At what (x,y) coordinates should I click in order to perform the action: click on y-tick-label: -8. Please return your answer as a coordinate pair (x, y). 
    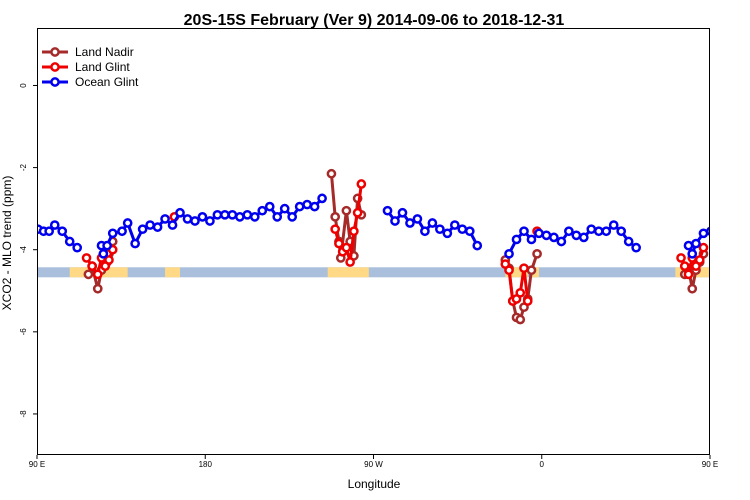
    Looking at the image, I should click on (23, 414).